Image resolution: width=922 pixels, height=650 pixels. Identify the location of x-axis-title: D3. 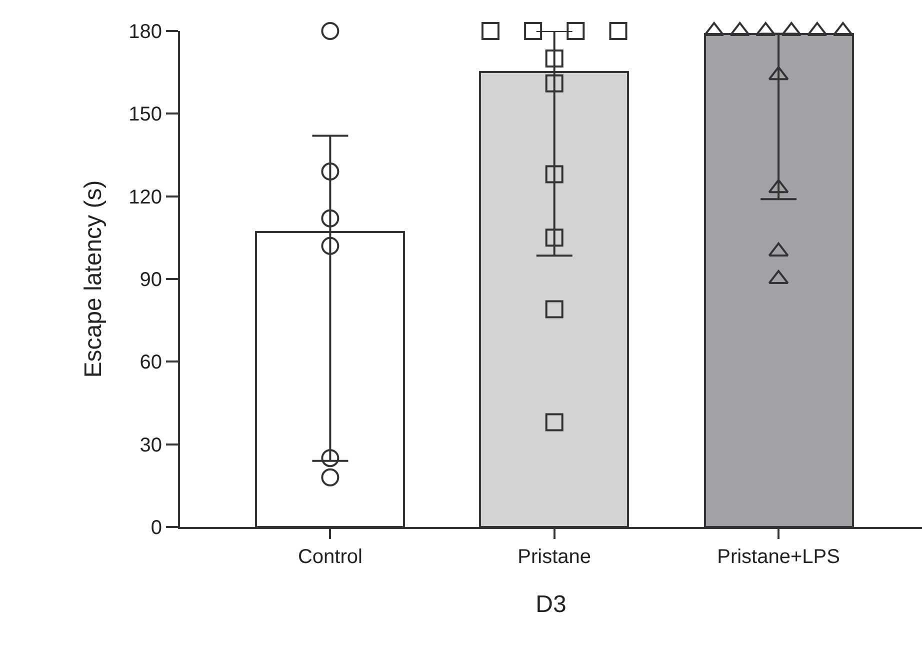
(551, 604).